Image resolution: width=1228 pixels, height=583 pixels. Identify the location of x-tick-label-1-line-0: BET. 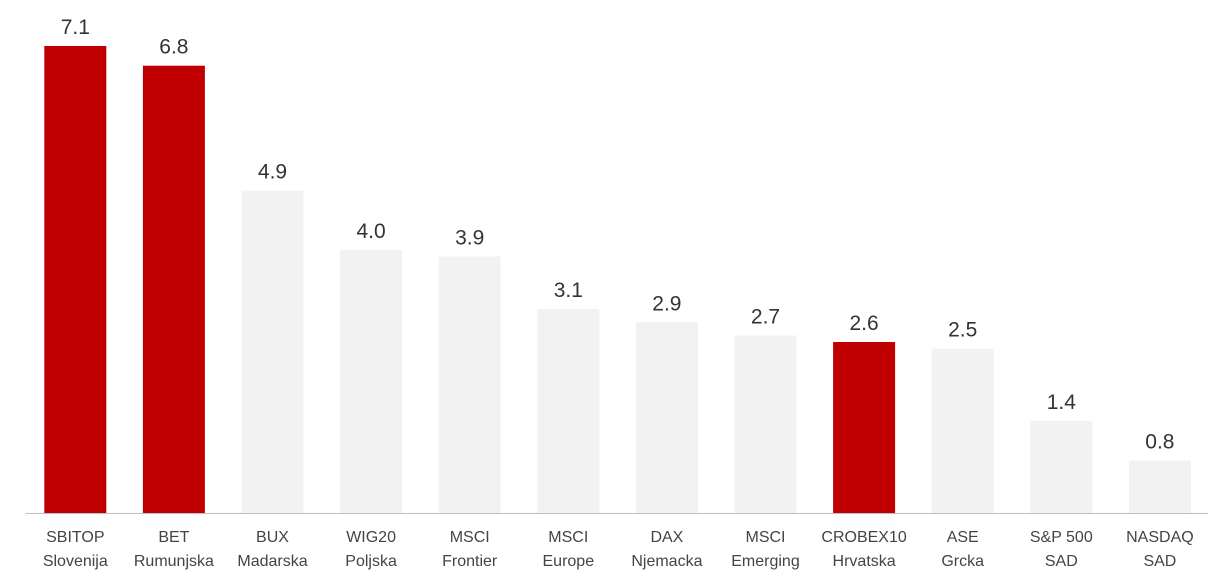
(173, 537).